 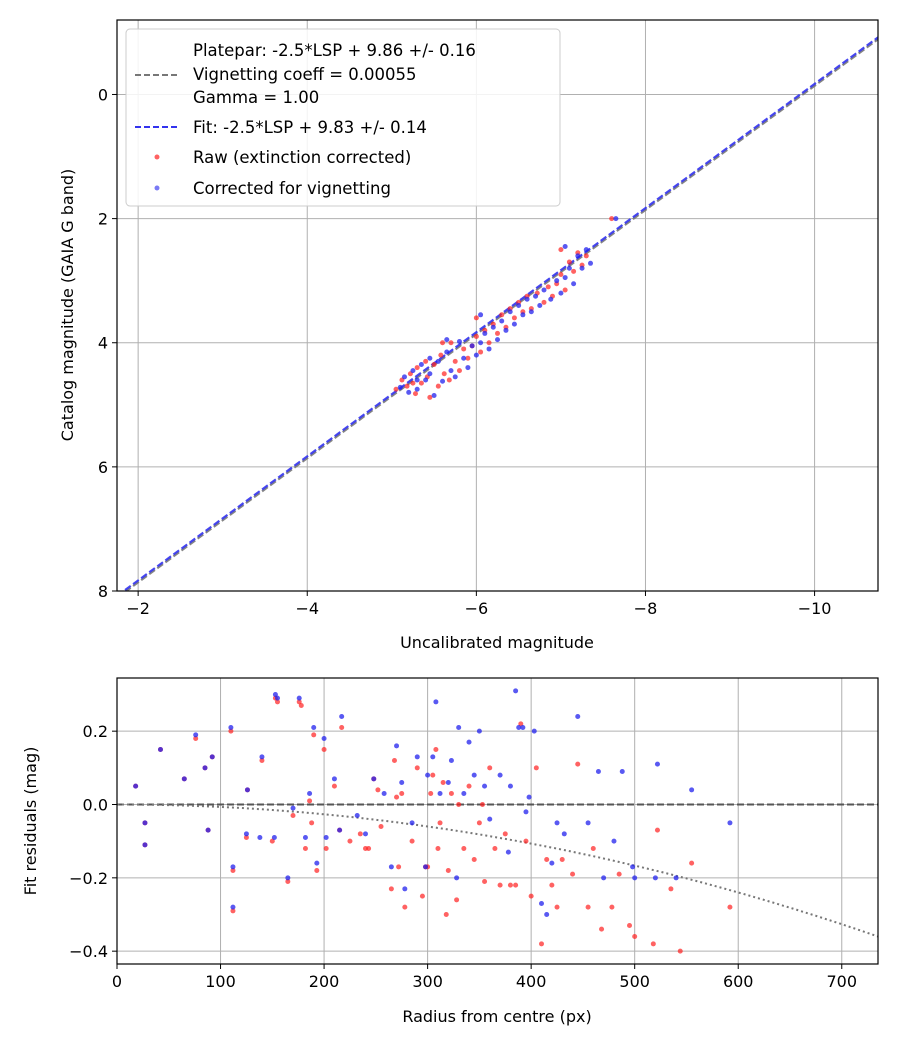 What do you see at coordinates (334, 50) in the screenshot?
I see `legend-platepar-label: Platepar: -2.5*LSP + 9.86 +/- 0.16` at bounding box center [334, 50].